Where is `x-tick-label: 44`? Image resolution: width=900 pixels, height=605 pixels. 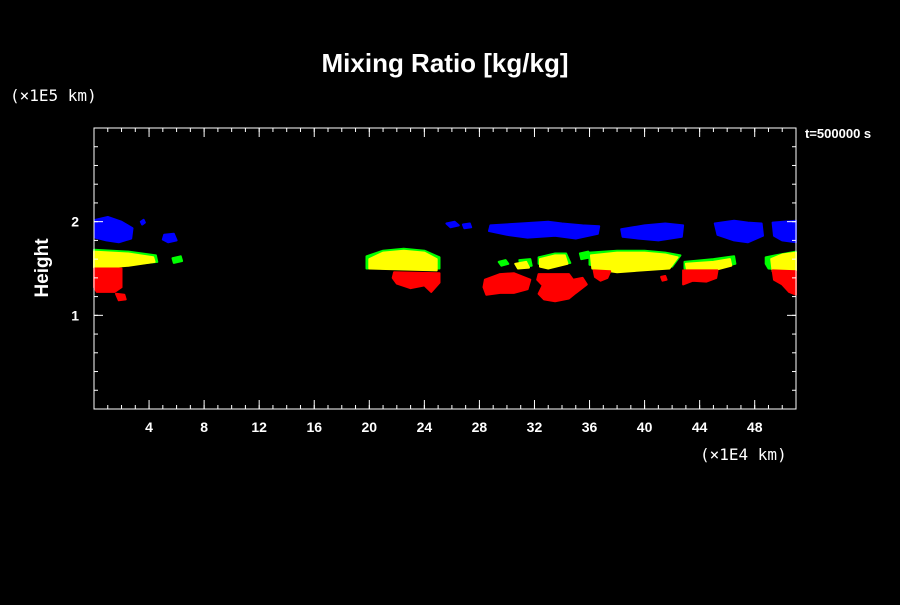 x-tick-label: 44 is located at coordinates (700, 427).